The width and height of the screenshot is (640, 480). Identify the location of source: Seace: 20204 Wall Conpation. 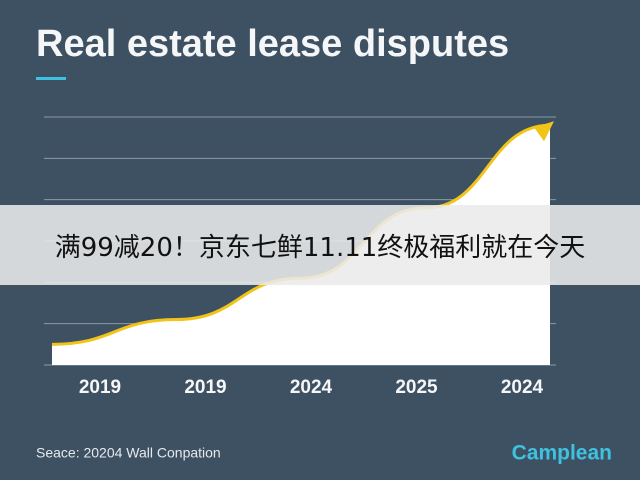
(128, 453).